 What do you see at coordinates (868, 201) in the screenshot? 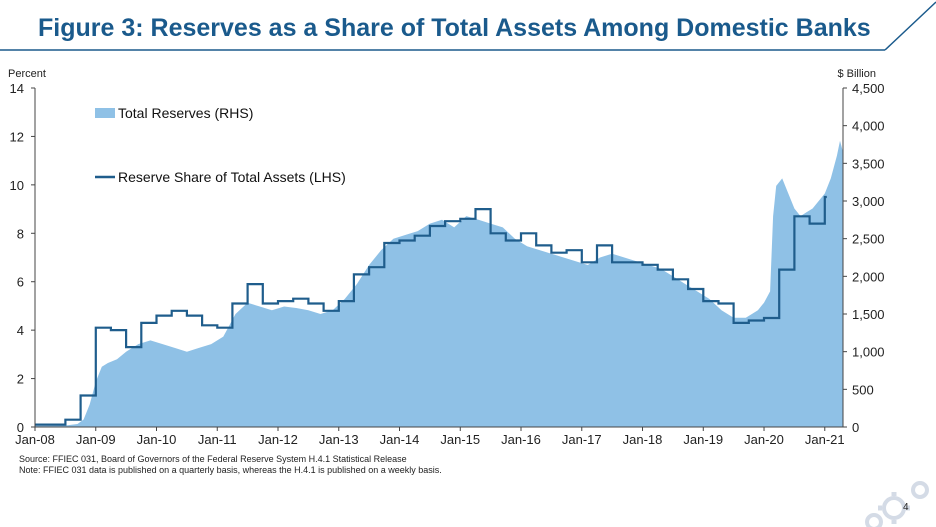
I see `y-right-tick-label: 3,000` at bounding box center [868, 201].